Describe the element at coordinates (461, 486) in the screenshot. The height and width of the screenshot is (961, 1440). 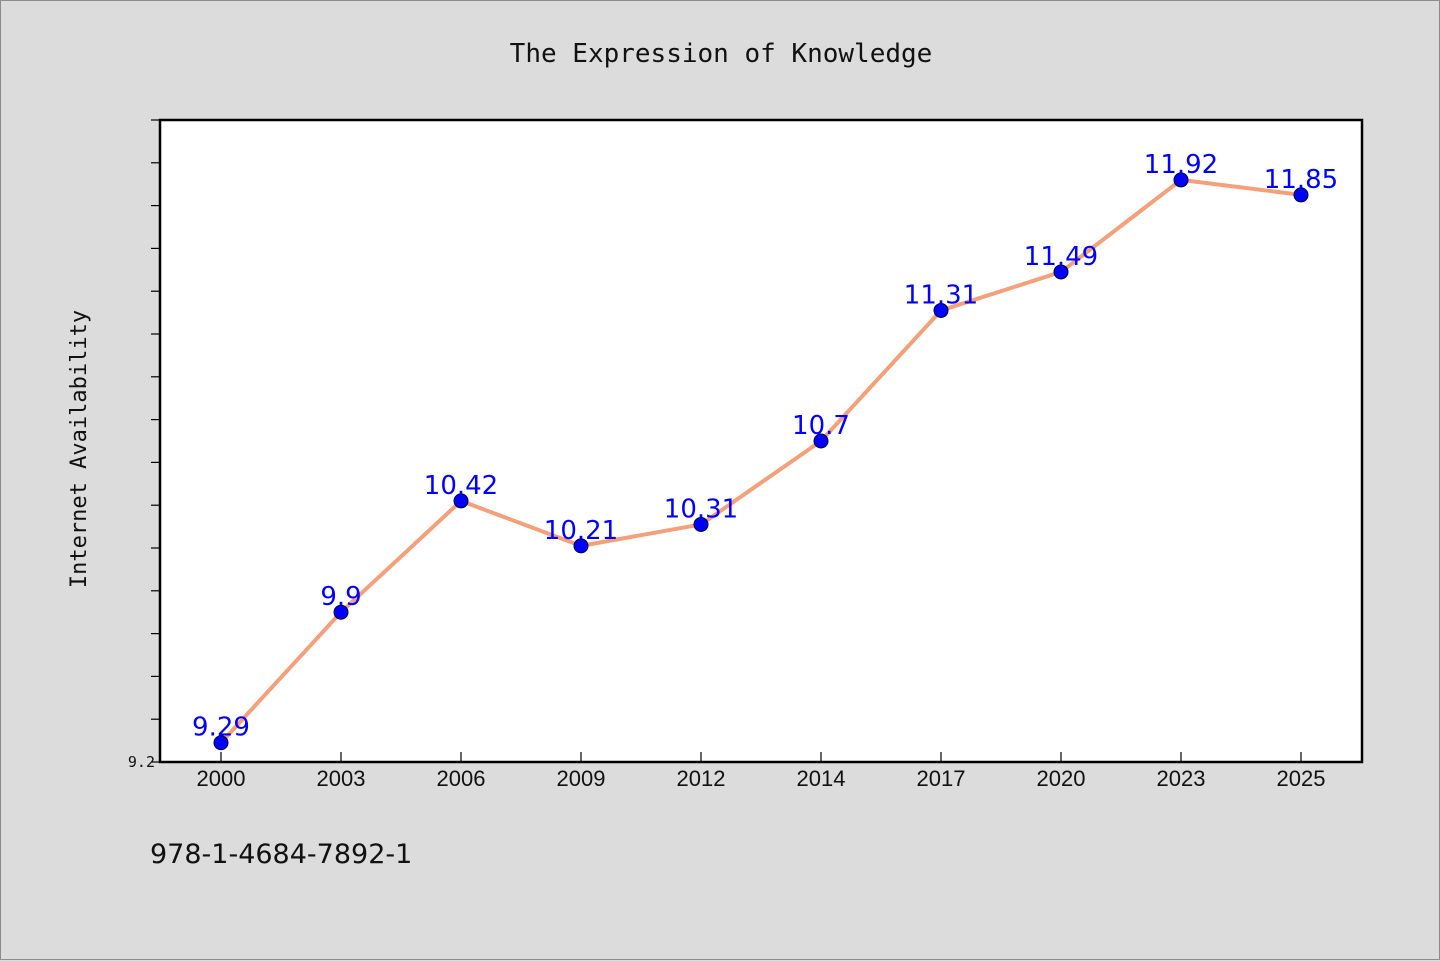
I see `data-label: 10.42` at that location.